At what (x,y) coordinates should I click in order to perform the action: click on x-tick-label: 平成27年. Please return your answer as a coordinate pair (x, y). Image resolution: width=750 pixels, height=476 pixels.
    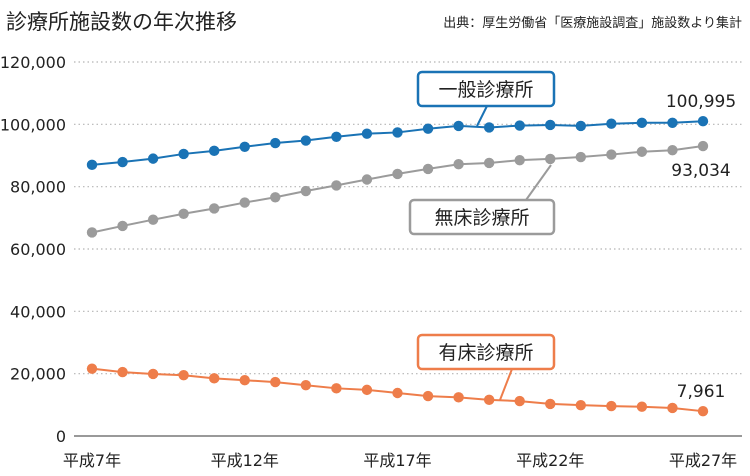
    Looking at the image, I should click on (703, 460).